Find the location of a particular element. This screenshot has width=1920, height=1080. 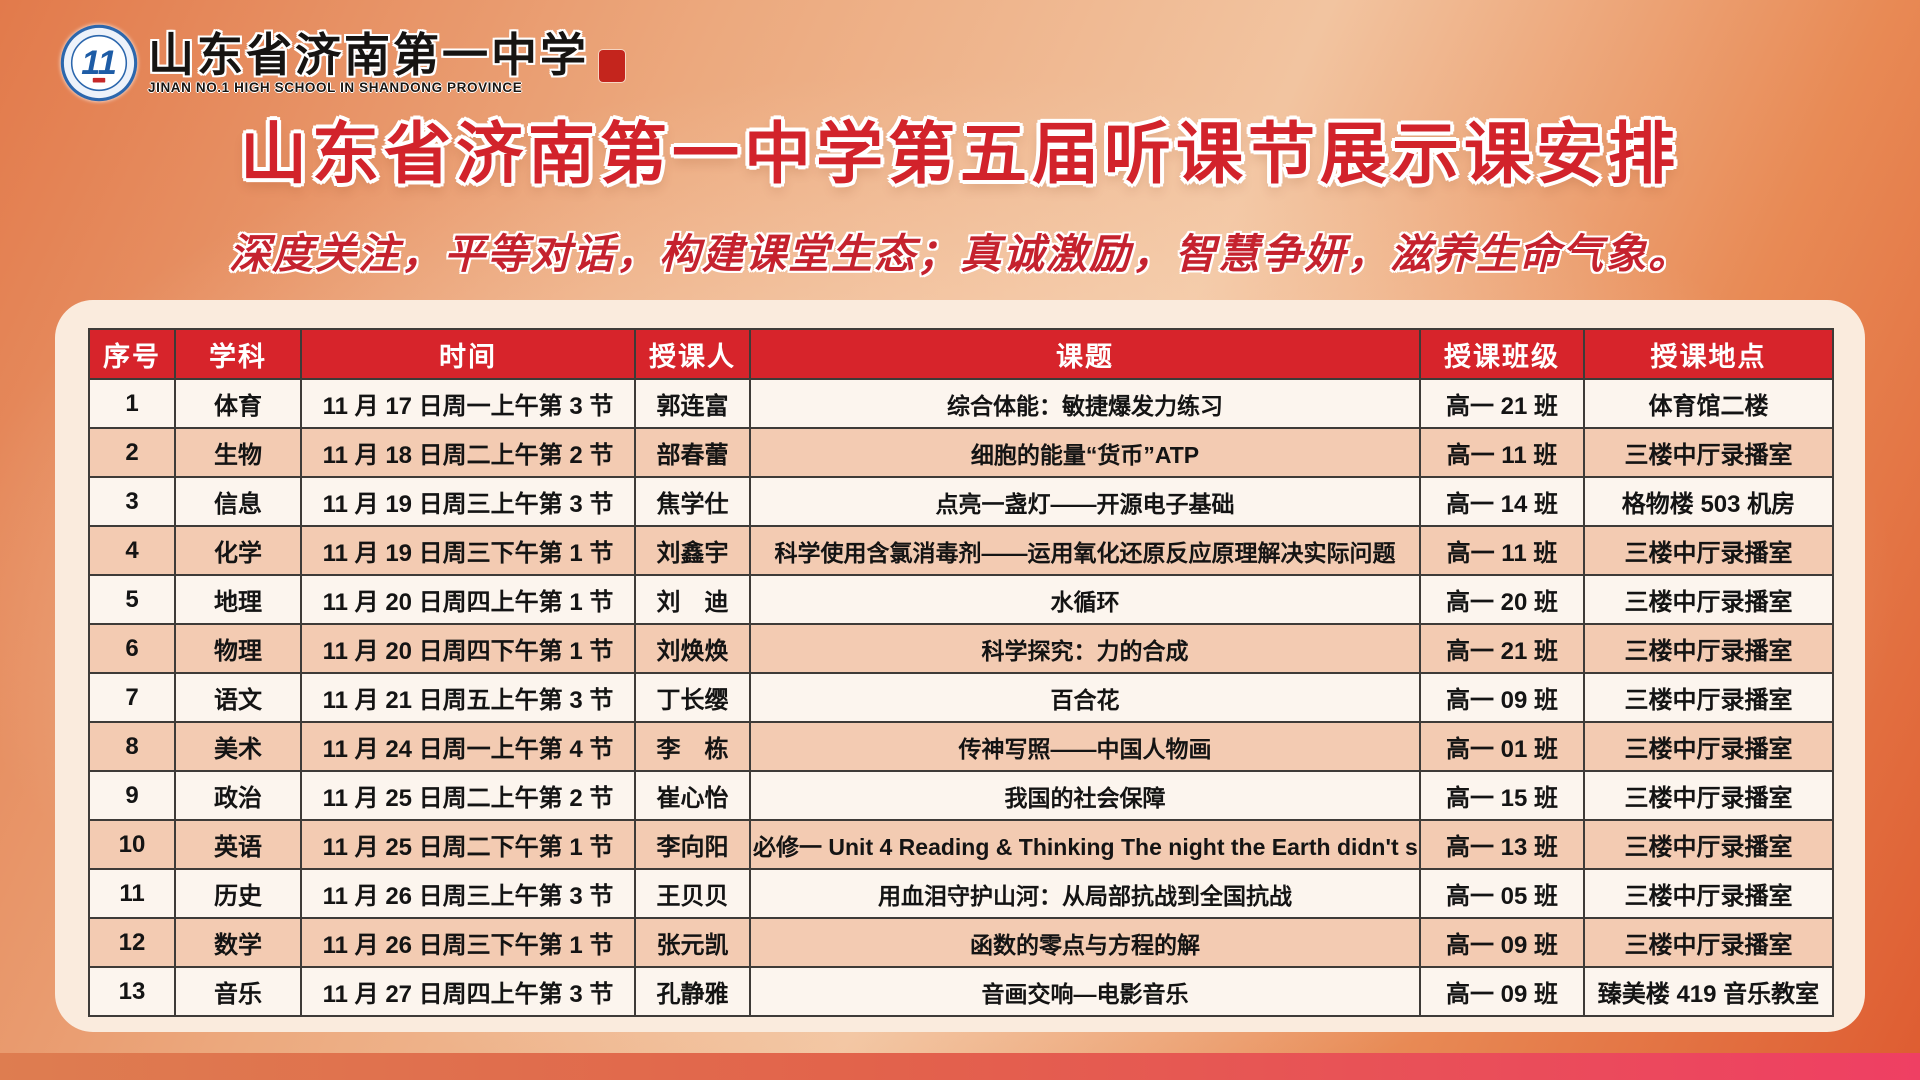

cell-location: 体育馆二楼 is located at coordinates (1708, 403).